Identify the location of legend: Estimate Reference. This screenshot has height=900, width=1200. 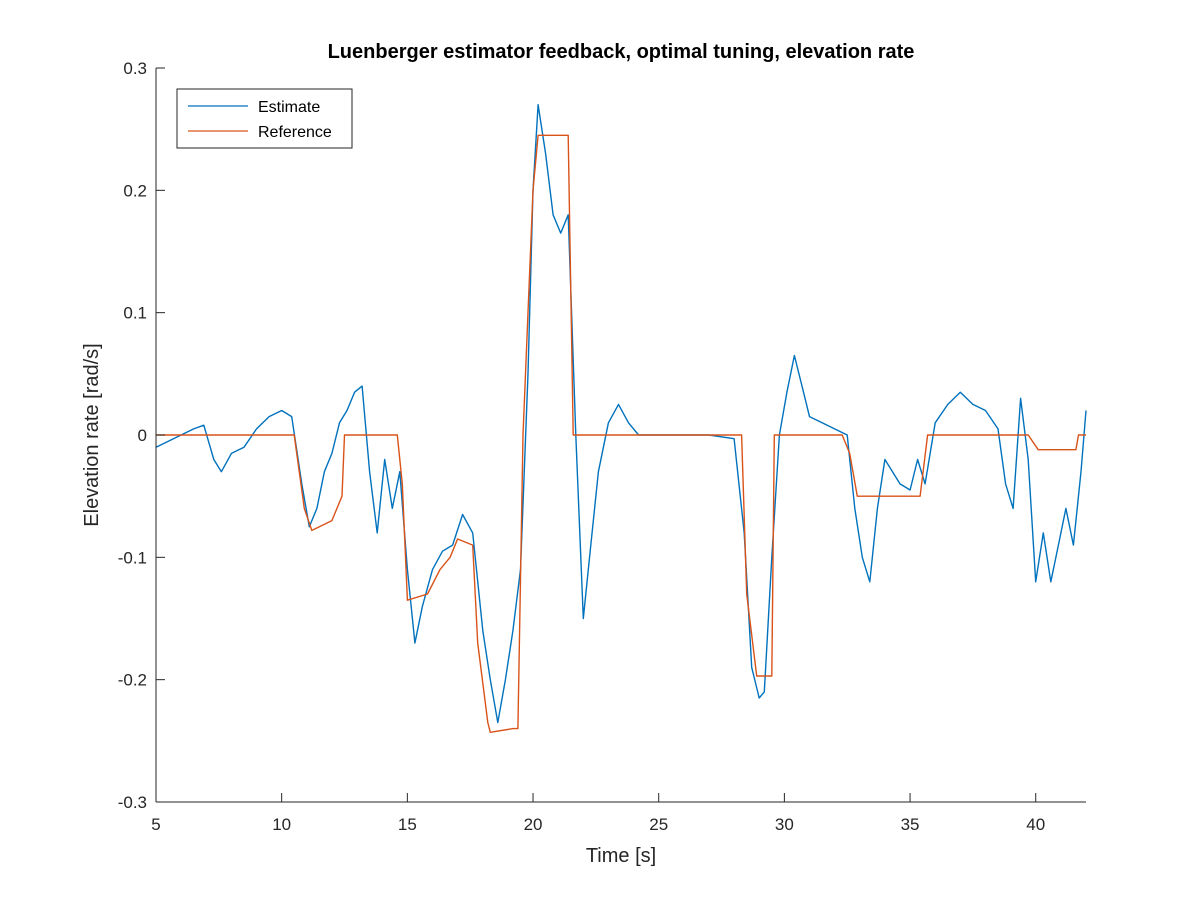
(264, 118).